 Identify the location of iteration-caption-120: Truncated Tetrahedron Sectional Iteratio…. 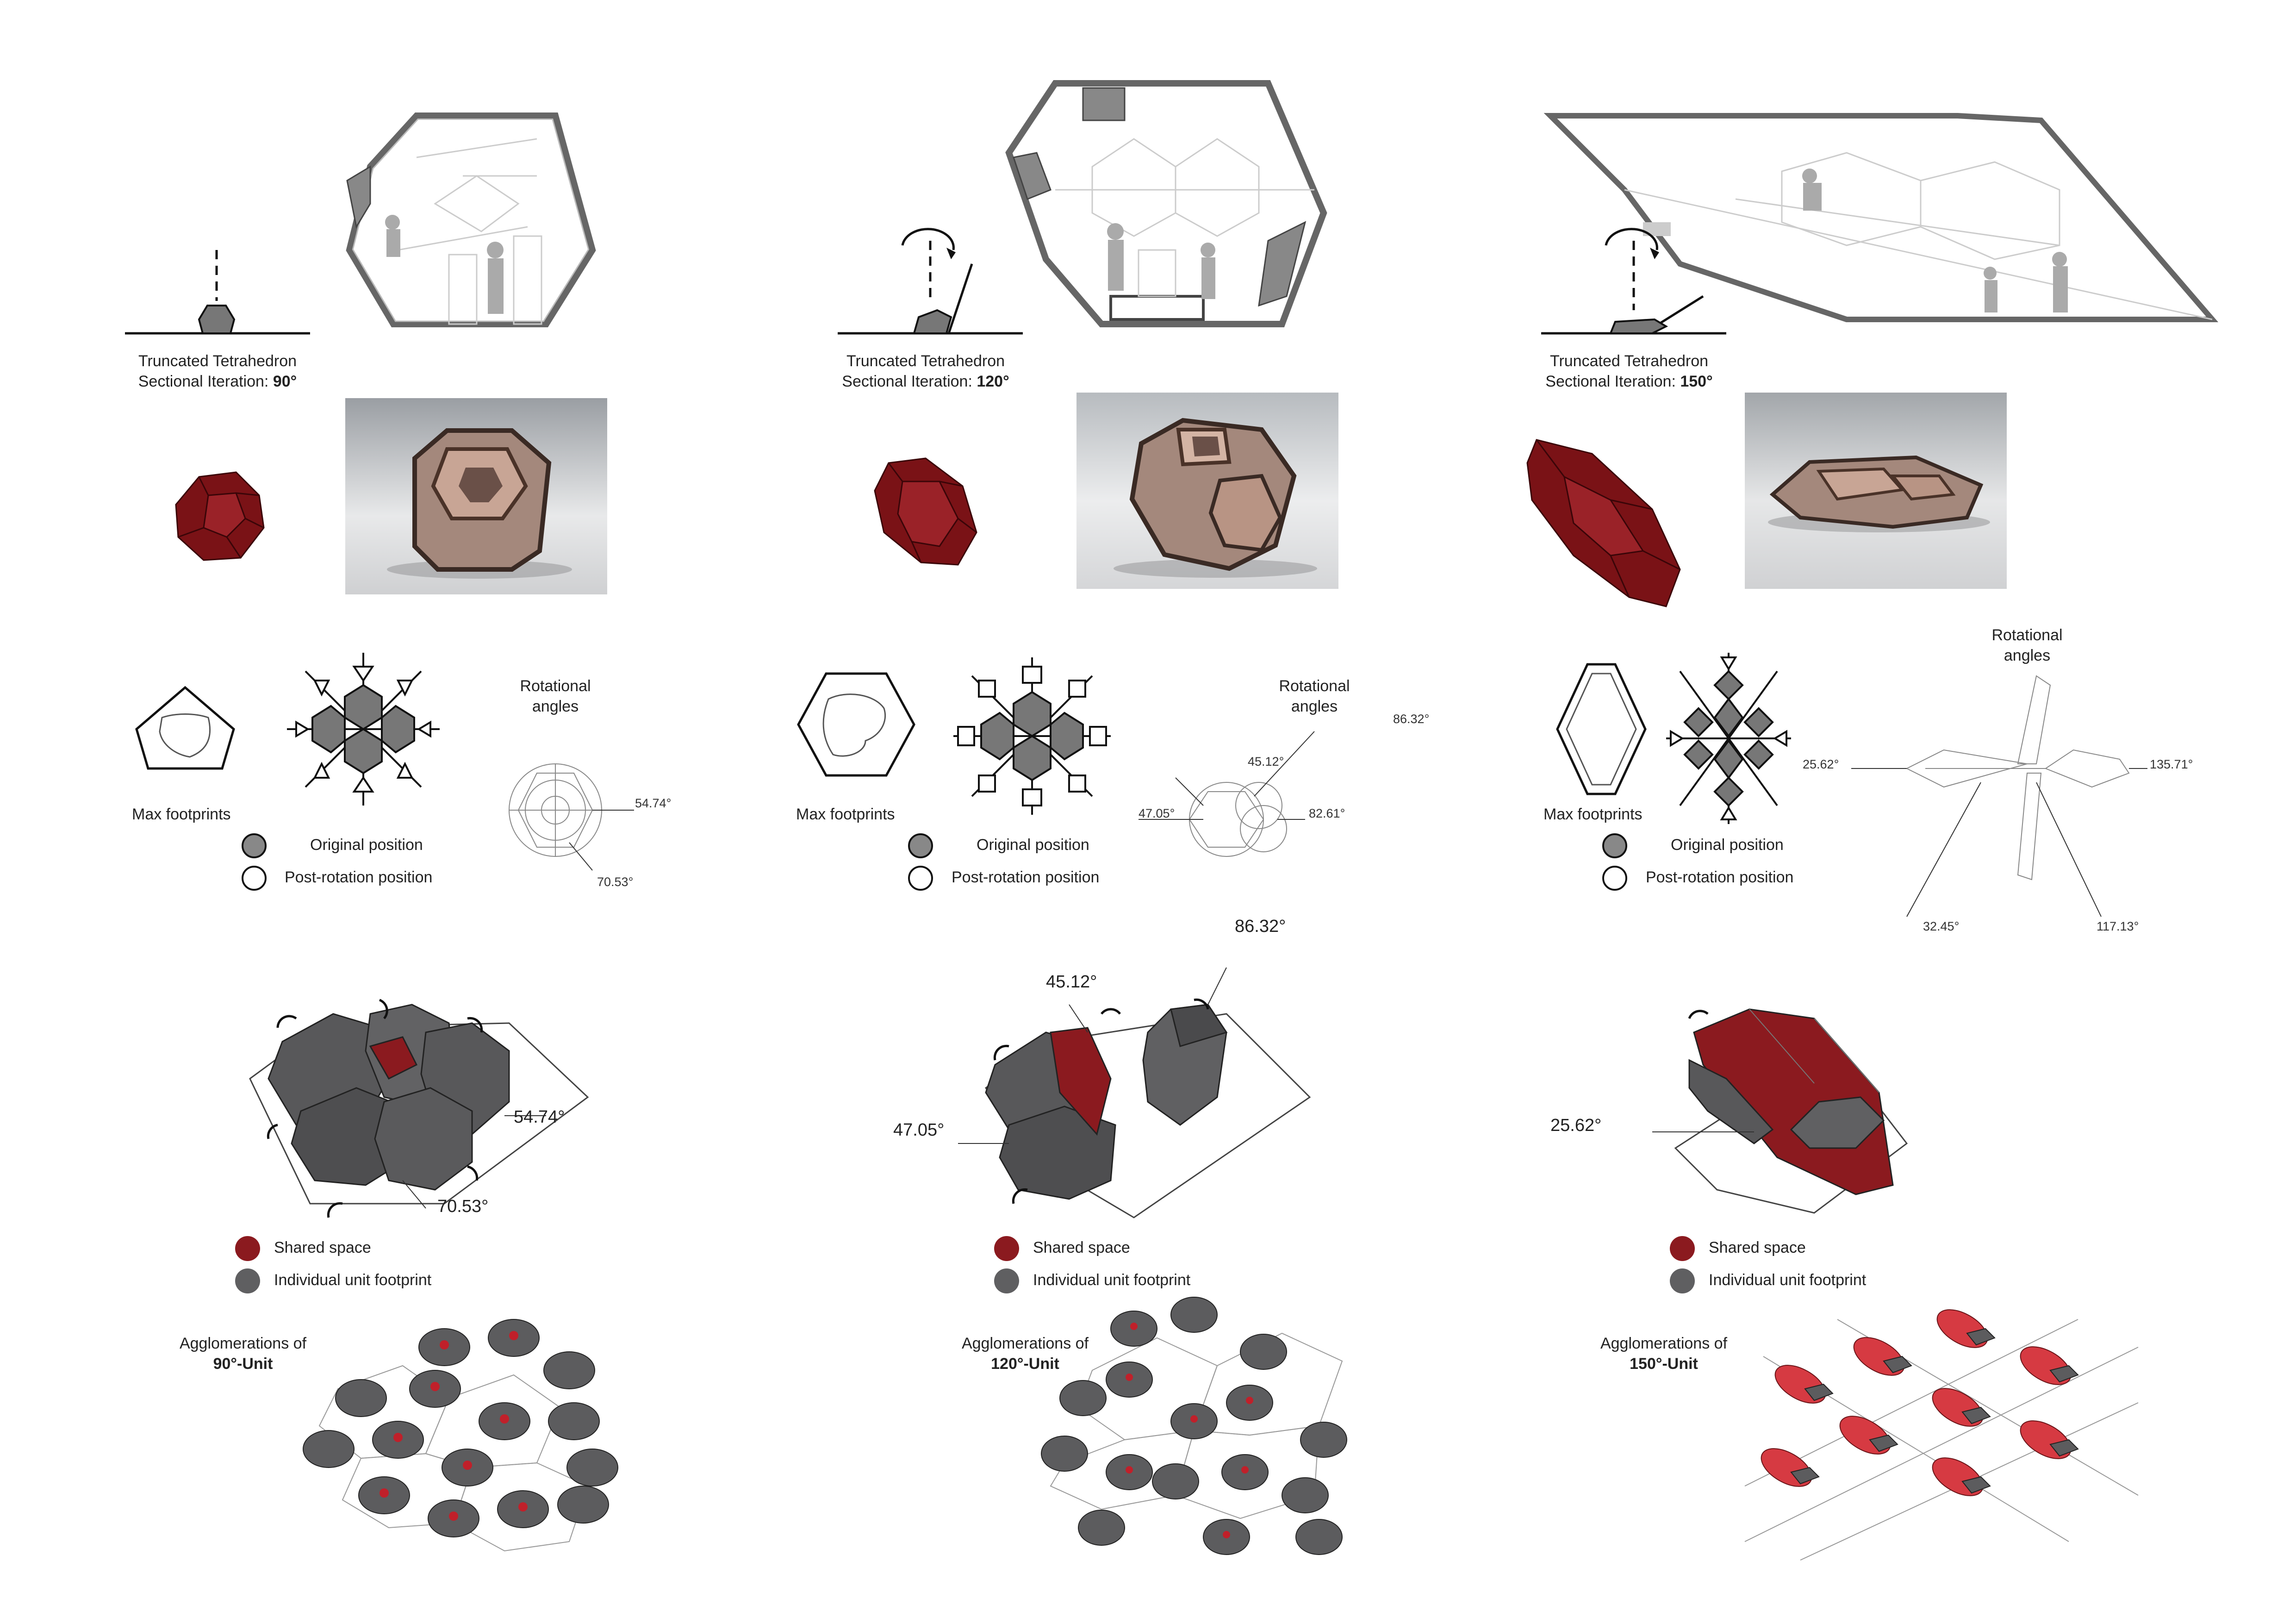
(925, 371).